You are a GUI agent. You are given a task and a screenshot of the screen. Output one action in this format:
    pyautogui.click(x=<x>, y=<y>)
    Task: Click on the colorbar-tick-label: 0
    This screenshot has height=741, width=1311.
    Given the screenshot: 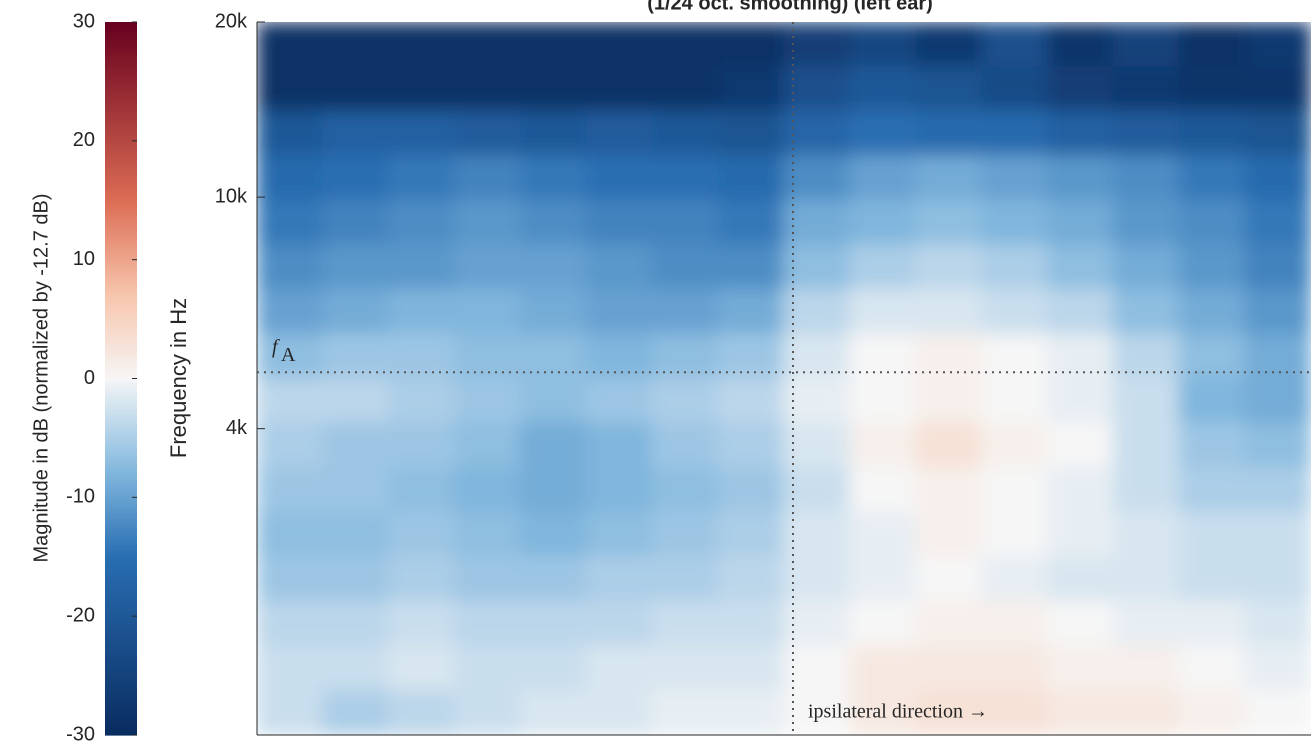 What is the action you would take?
    pyautogui.click(x=89, y=378)
    